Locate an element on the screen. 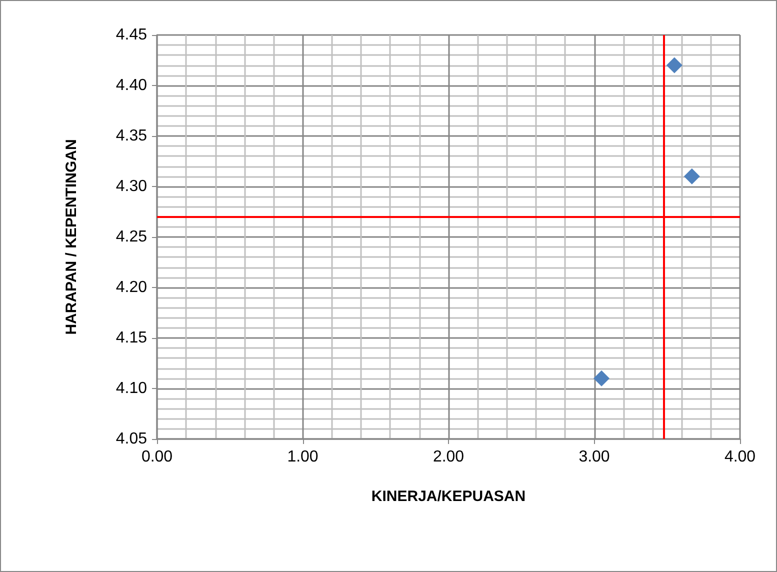 This screenshot has width=777, height=572. x-tick-label: 0.00 is located at coordinates (157, 457).